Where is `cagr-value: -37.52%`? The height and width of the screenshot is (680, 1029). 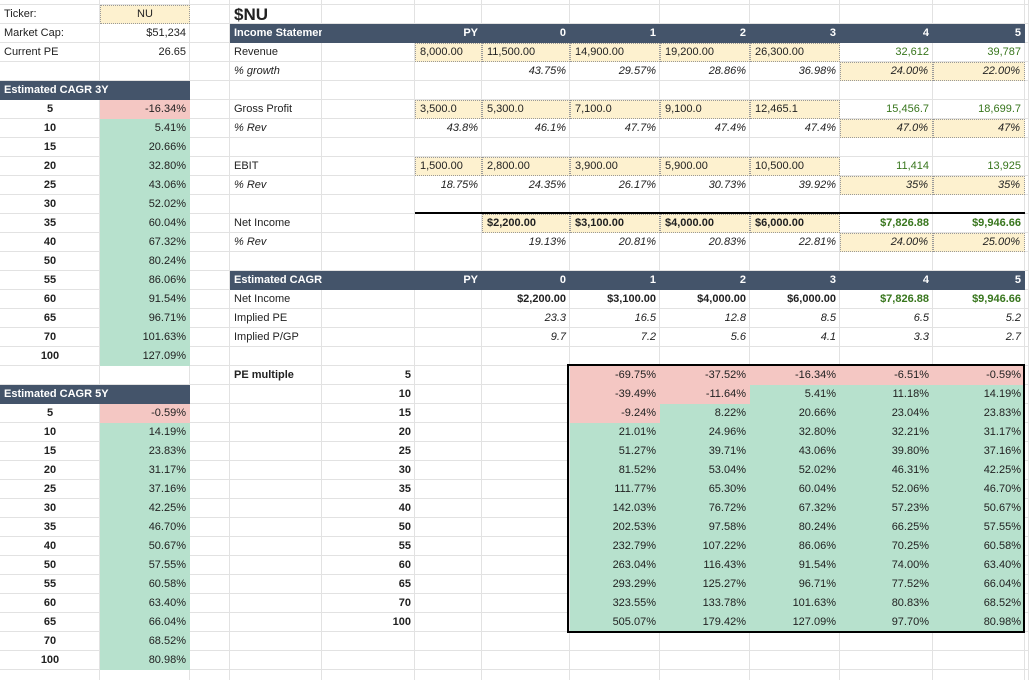
cagr-value: -37.52% is located at coordinates (705, 375).